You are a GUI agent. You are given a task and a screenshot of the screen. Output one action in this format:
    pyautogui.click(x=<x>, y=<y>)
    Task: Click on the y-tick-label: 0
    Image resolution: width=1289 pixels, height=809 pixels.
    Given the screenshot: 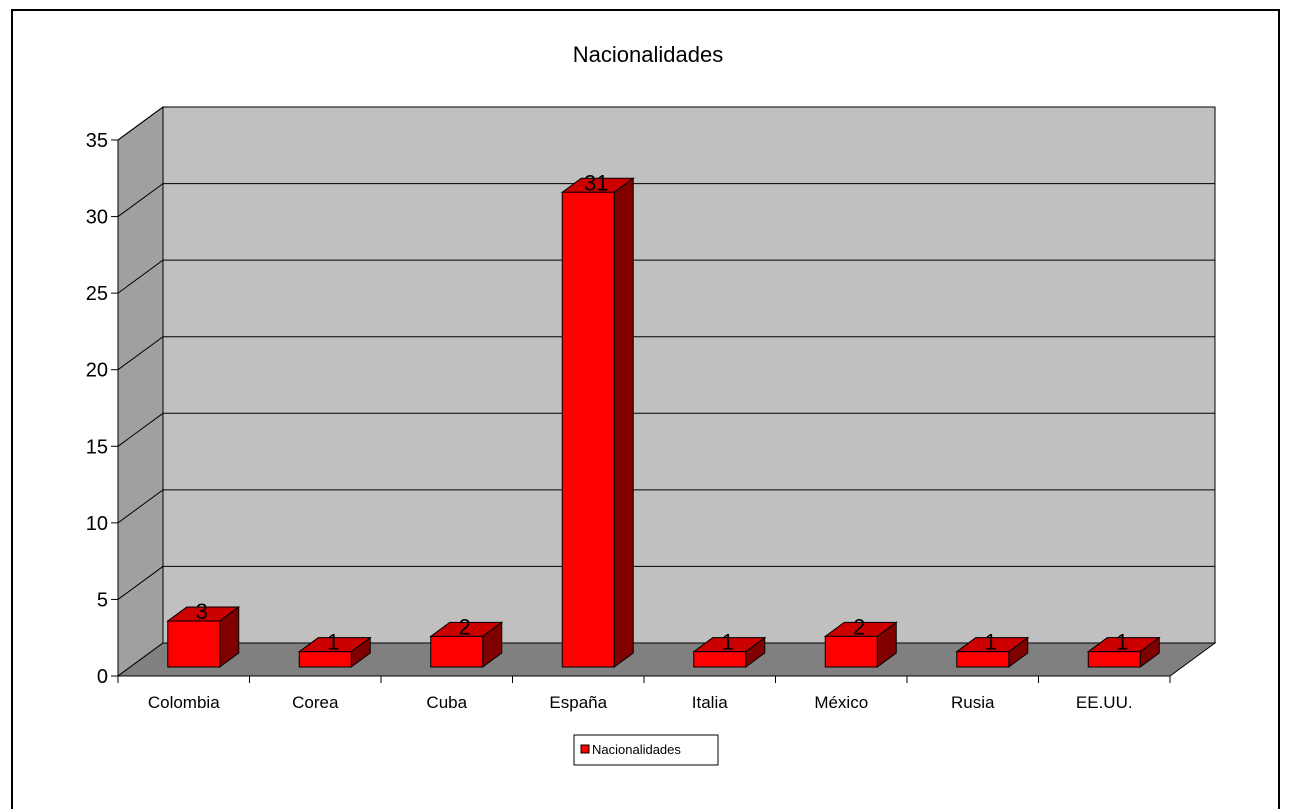 What is the action you would take?
    pyautogui.click(x=102, y=677)
    